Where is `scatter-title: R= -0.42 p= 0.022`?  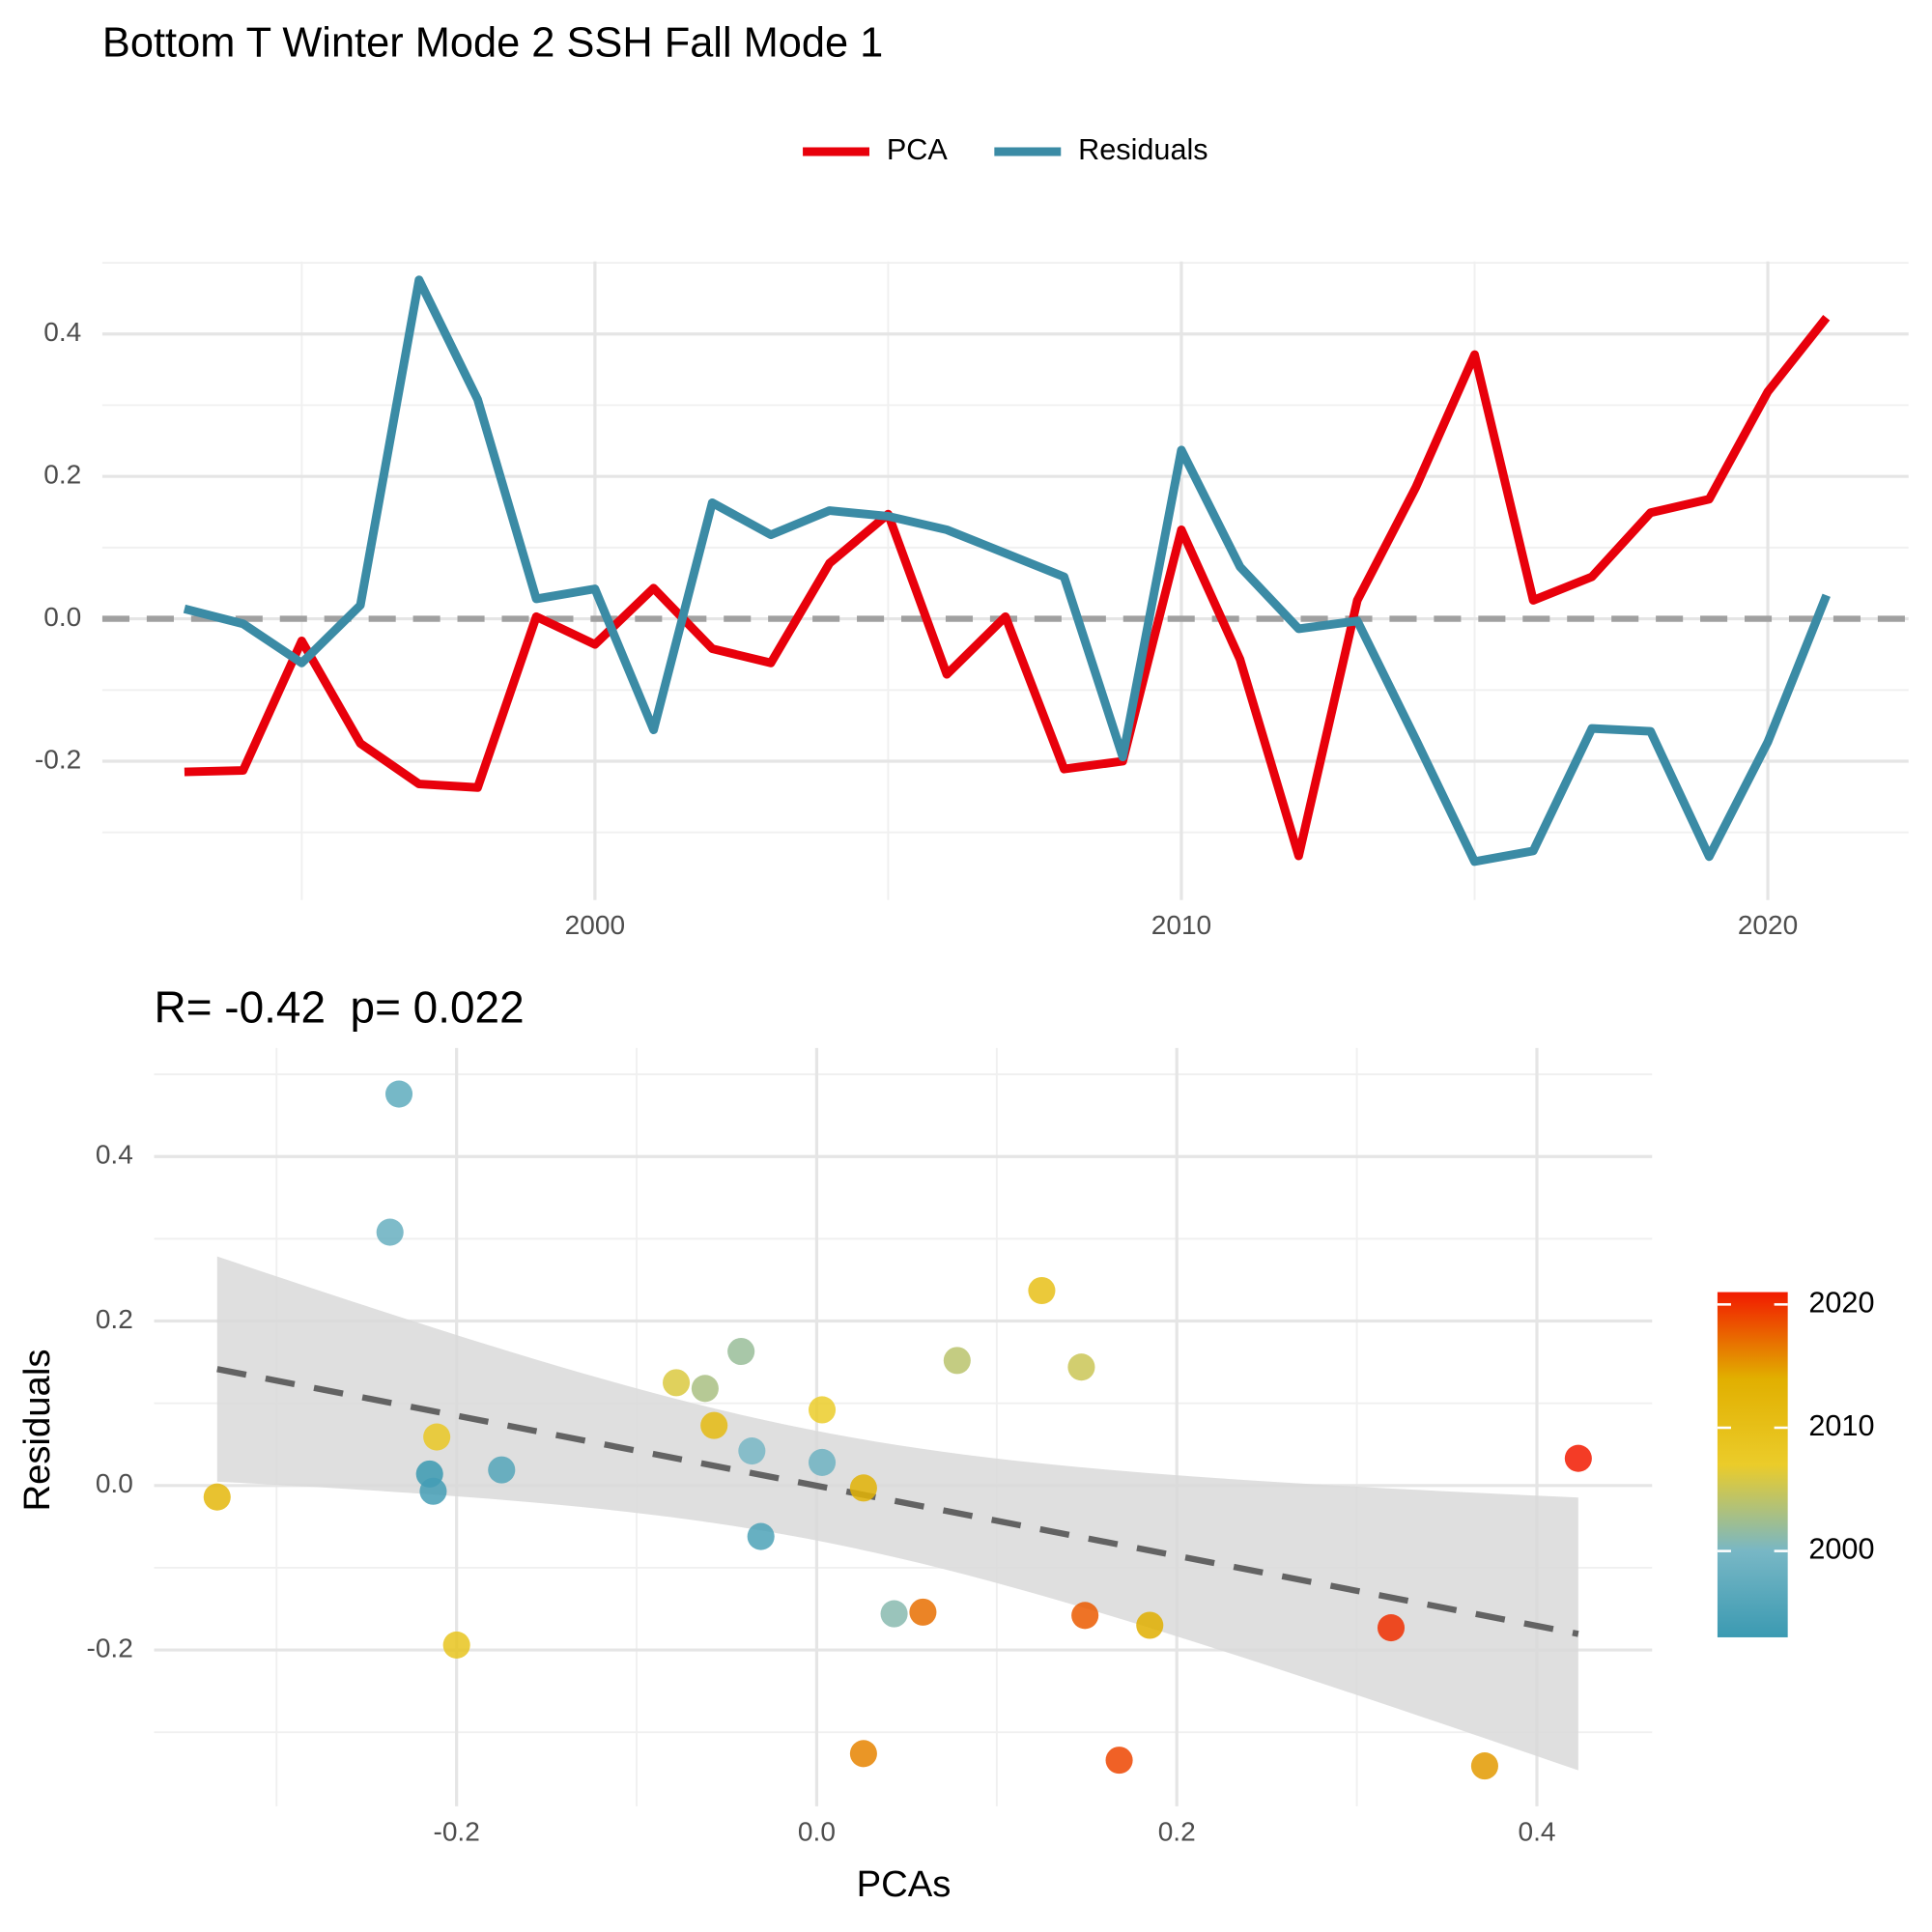 scatter-title: R= -0.42 p= 0.022 is located at coordinates (340, 1008).